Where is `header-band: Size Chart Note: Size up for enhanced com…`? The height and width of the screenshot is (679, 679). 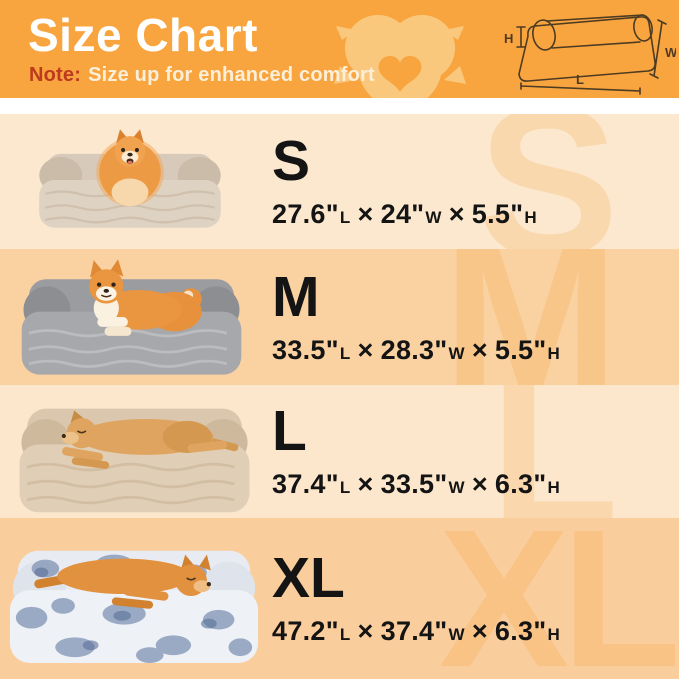
header-band: Size Chart Note: Size up for enhanced com… is located at coordinates (339, 49).